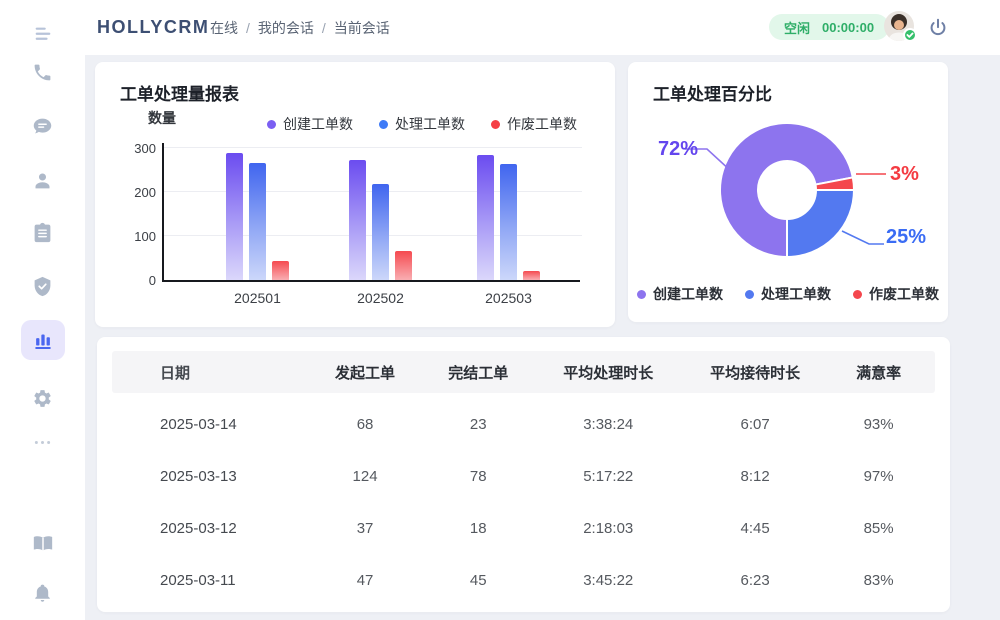 This screenshot has width=1000, height=620. I want to click on donut-slice-创建工单数, so click(786, 190).